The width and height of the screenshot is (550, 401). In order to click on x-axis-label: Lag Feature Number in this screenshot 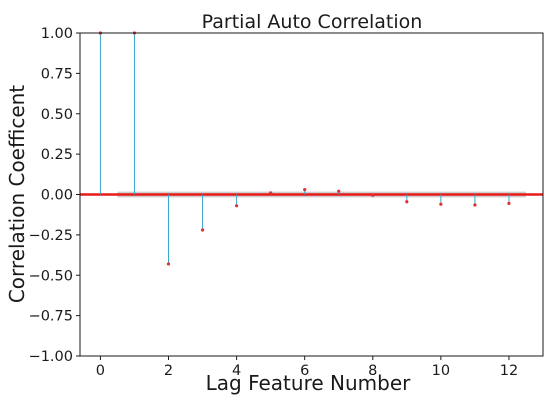, I will do `click(309, 383)`.